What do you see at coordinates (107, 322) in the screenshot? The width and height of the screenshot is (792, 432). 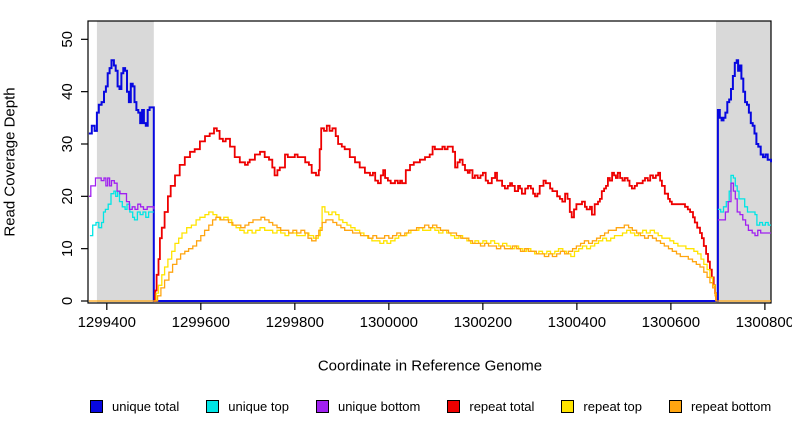 I see `x-tick-label: 1299400` at bounding box center [107, 322].